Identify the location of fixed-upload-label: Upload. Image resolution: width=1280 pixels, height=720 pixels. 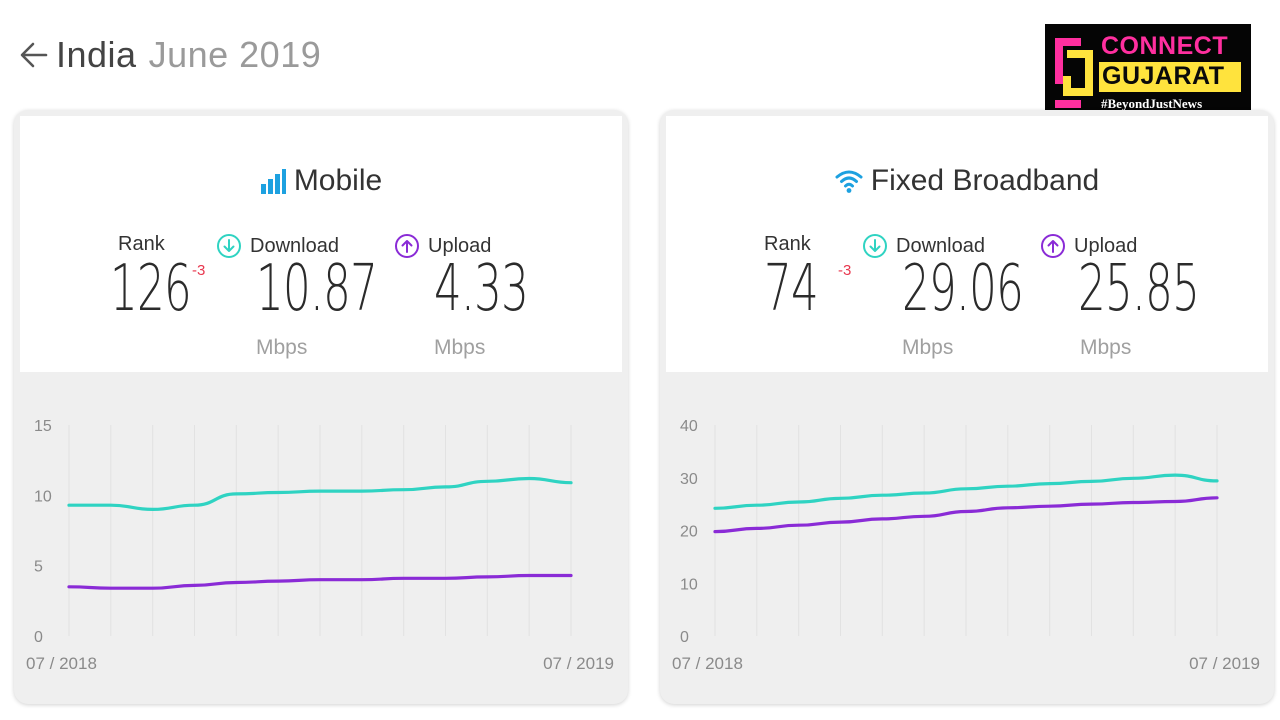
(1088, 246).